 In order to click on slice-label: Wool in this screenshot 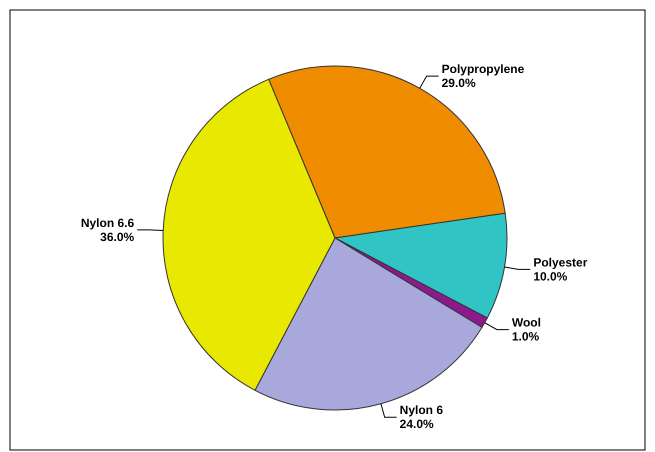, I will do `click(526, 323)`.